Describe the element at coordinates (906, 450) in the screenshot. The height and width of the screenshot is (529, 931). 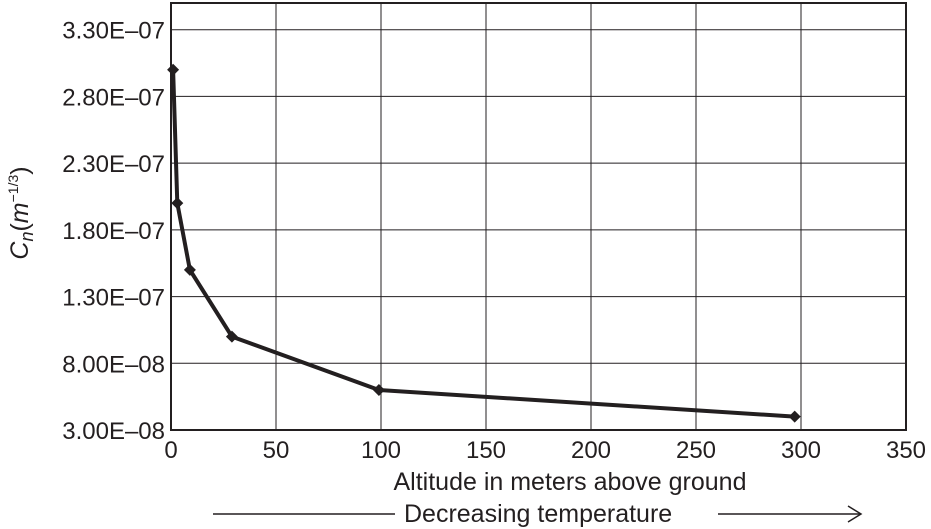
I see `x-tick-label: 350` at that location.